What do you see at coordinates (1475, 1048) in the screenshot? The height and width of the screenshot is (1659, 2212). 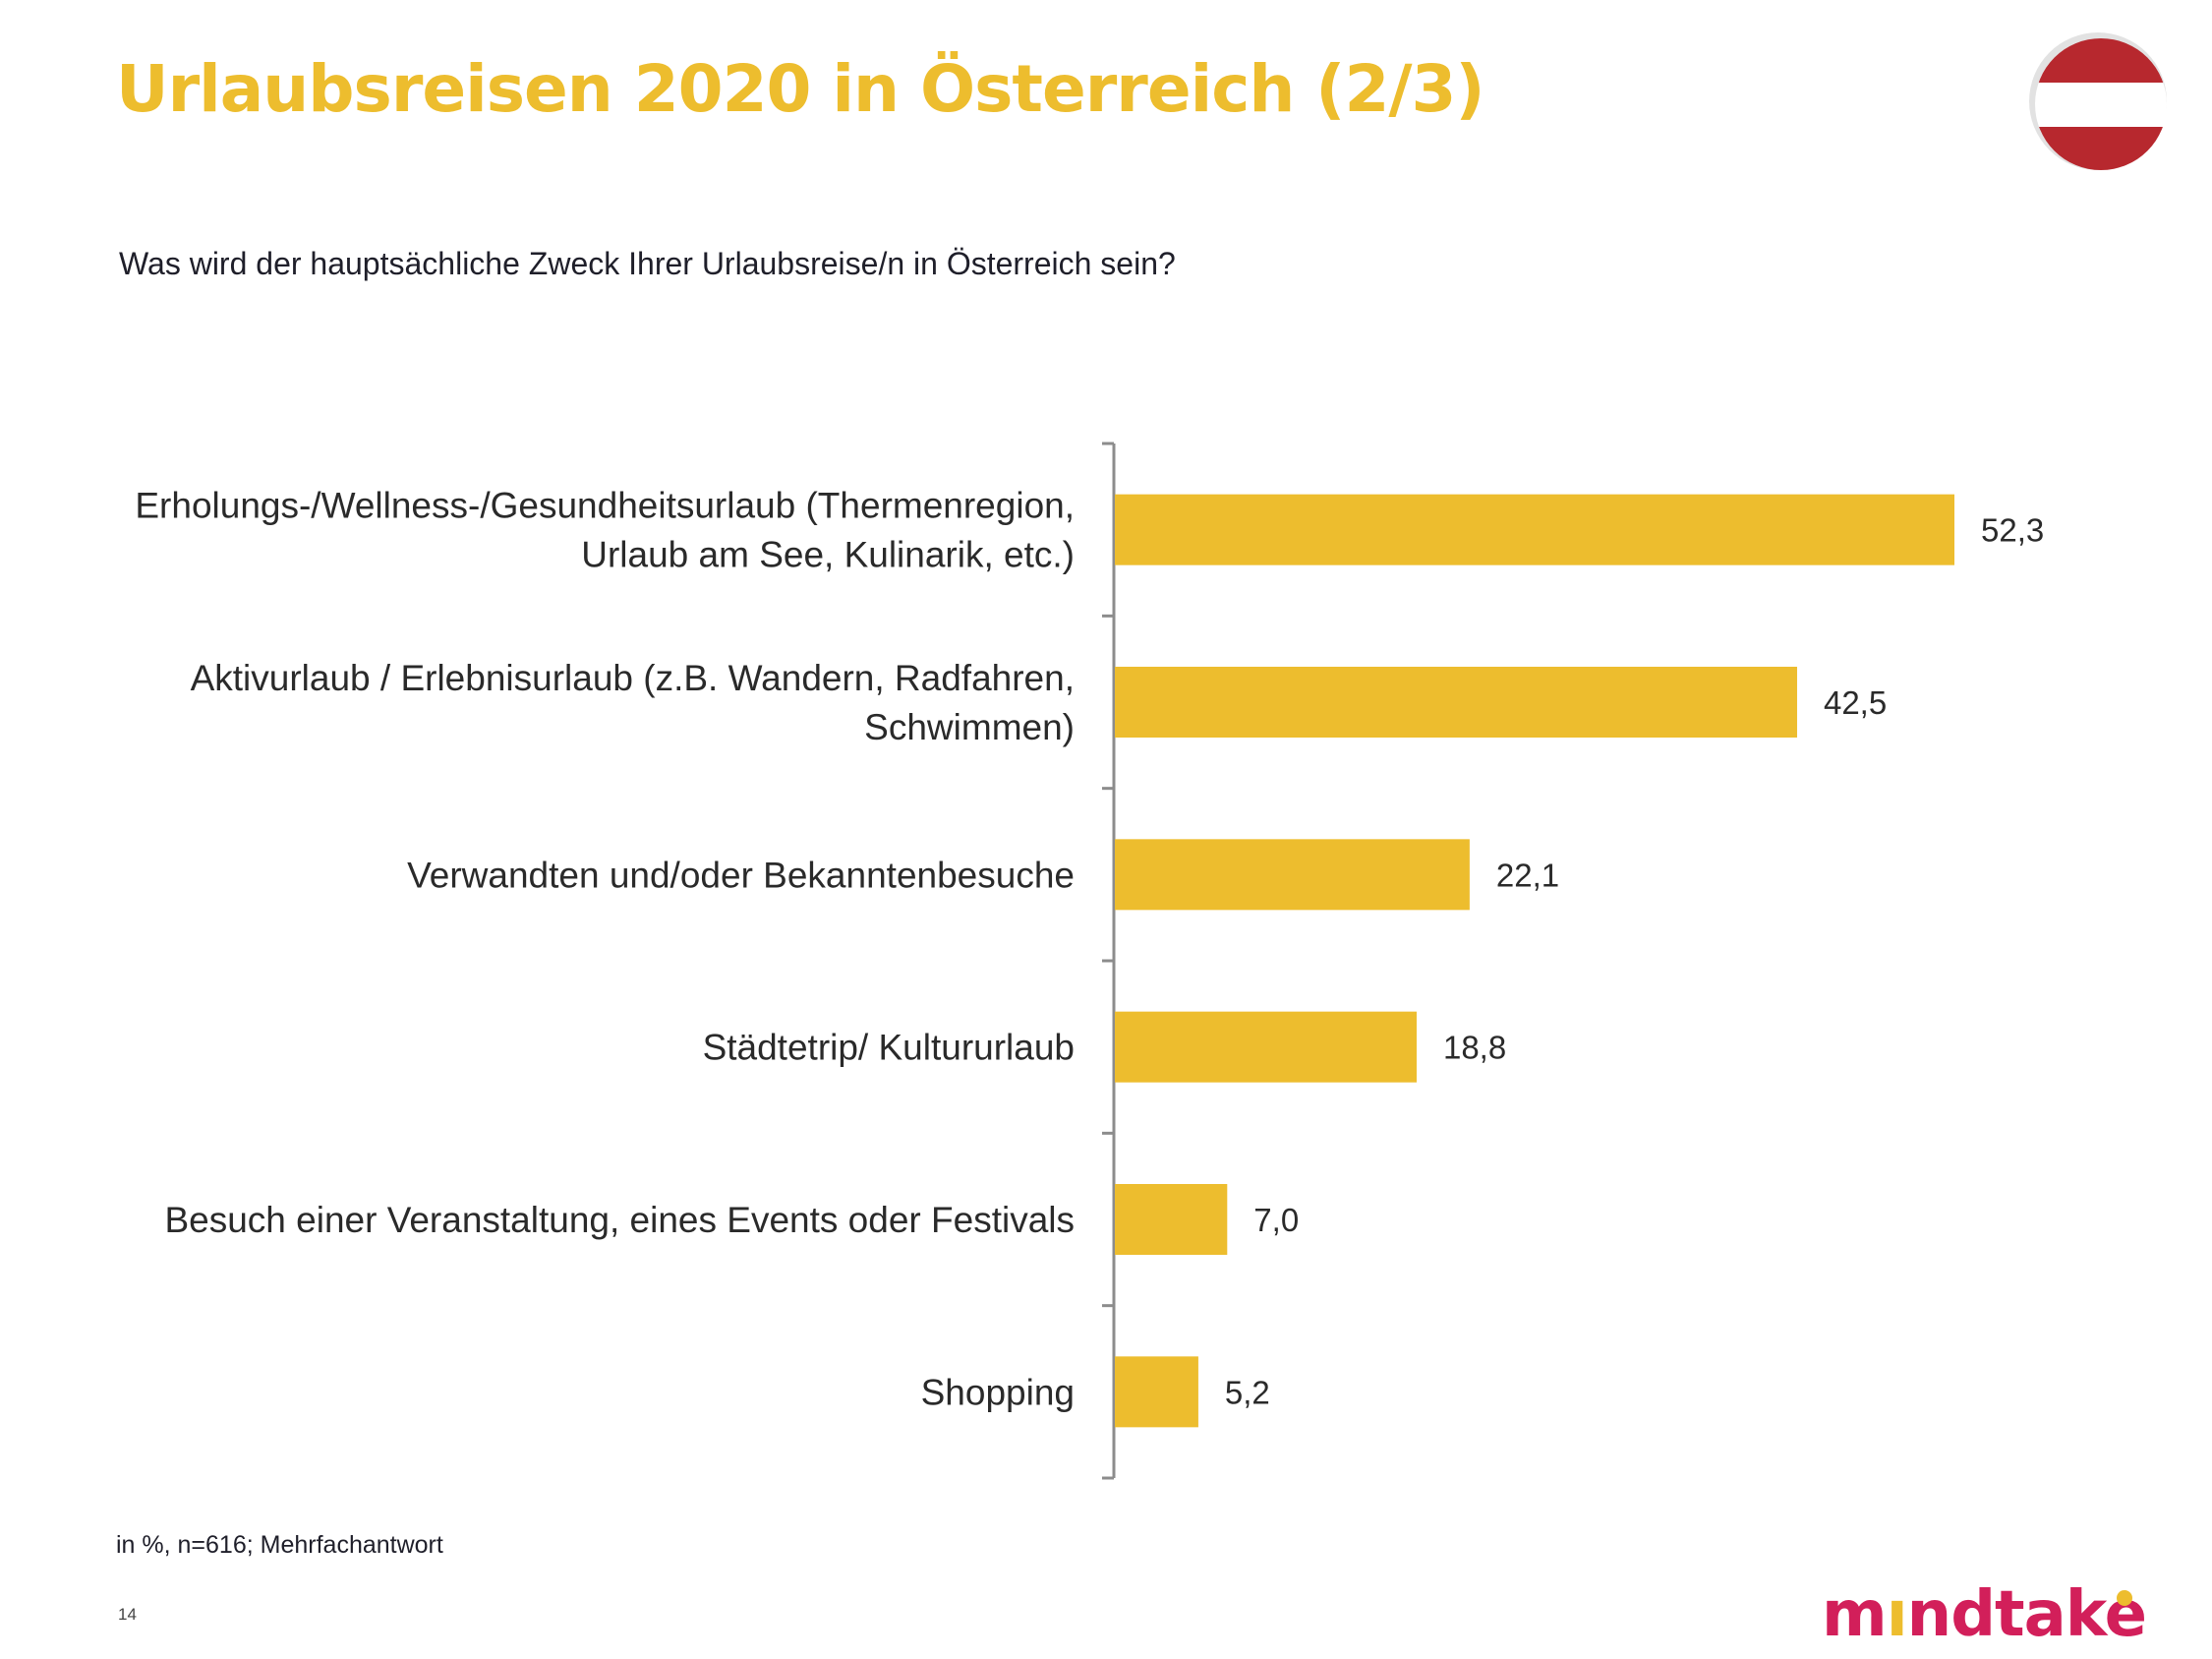 I see `value-label: 18,8` at bounding box center [1475, 1048].